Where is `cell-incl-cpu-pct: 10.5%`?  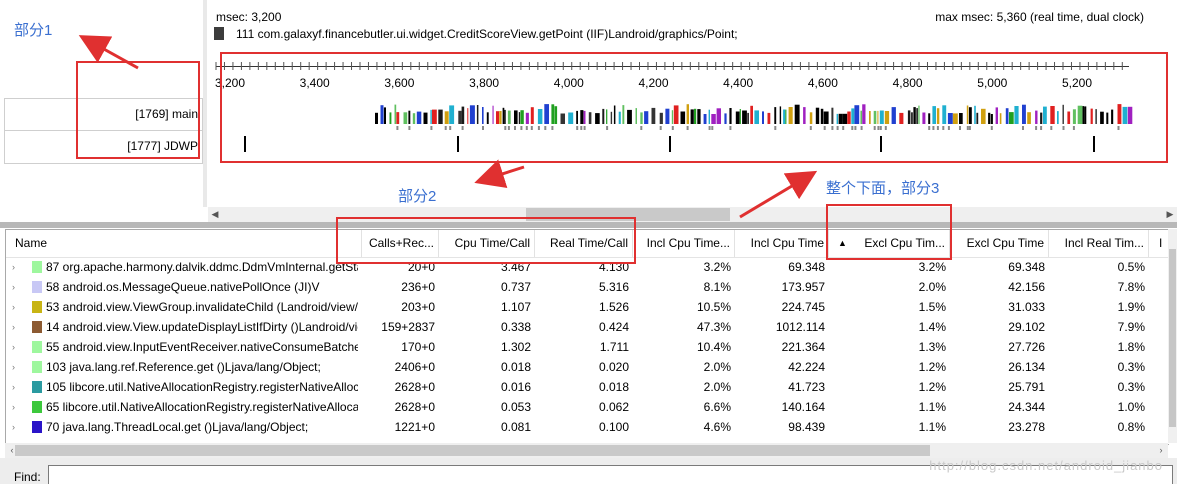
cell-incl-cpu-pct: 10.5% is located at coordinates (713, 307).